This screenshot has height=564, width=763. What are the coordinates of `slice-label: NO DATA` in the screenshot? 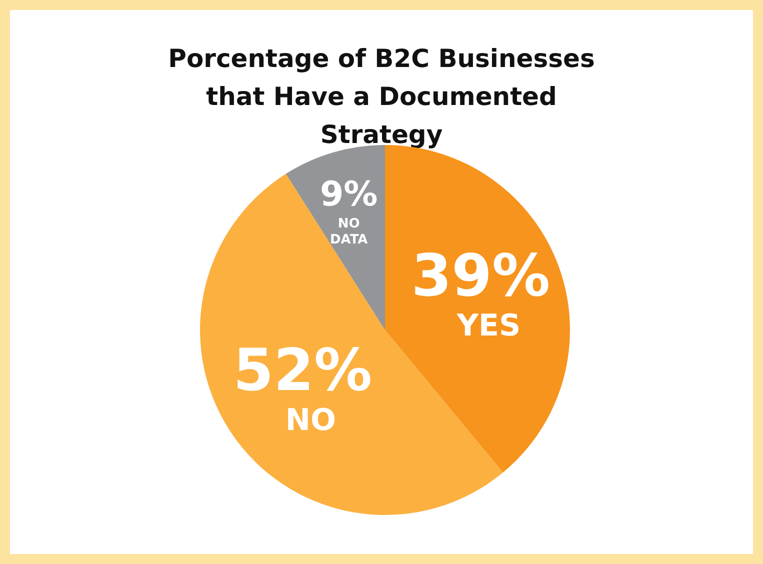 It's located at (349, 232).